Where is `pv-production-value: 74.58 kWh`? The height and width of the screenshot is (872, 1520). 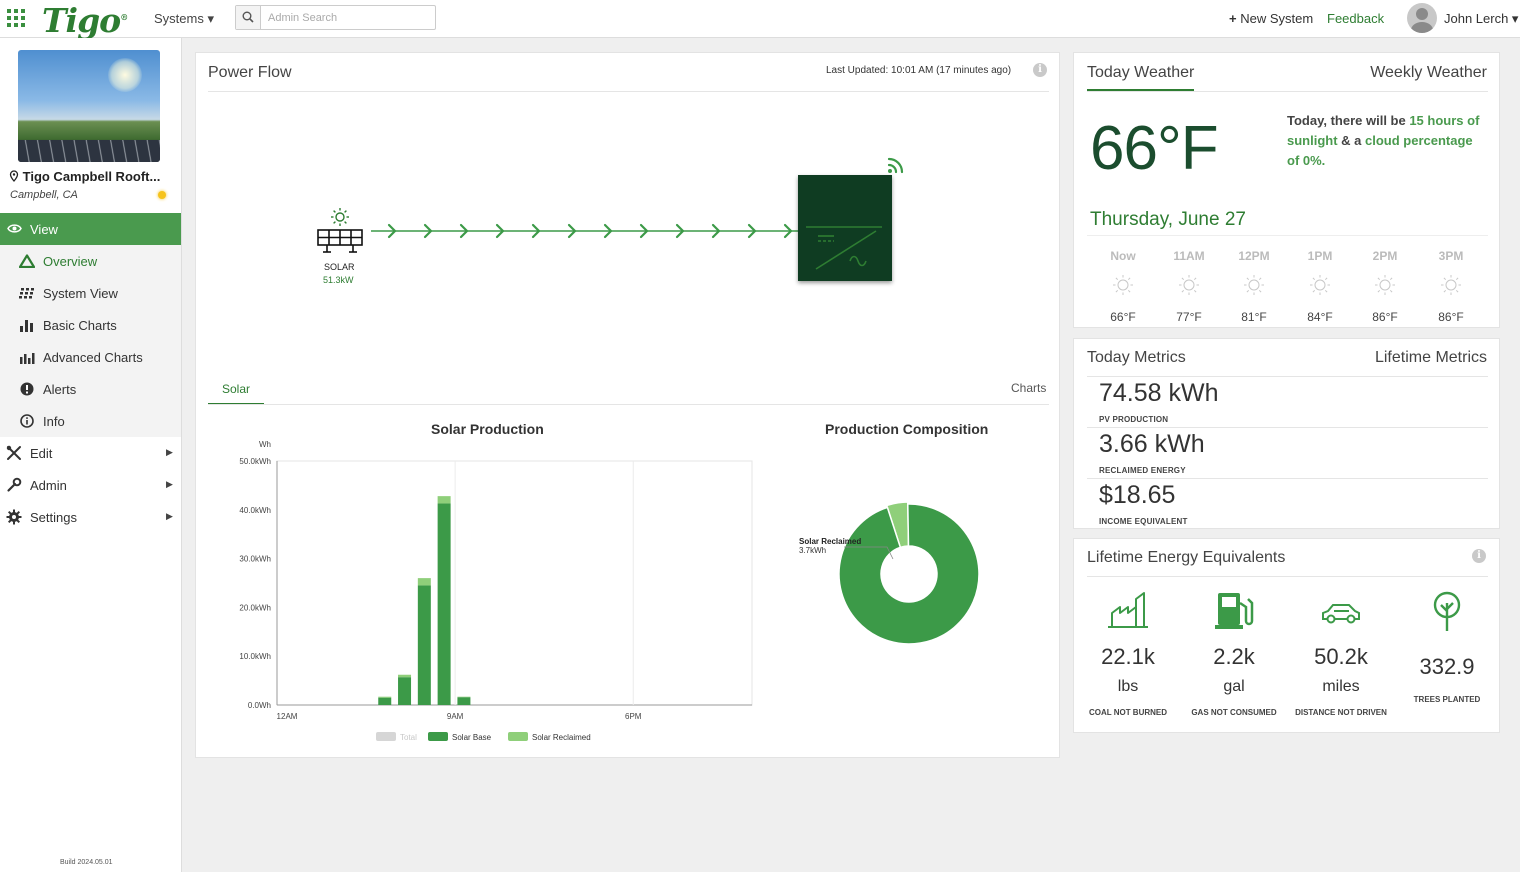
pv-production-value: 74.58 kWh is located at coordinates (1159, 393).